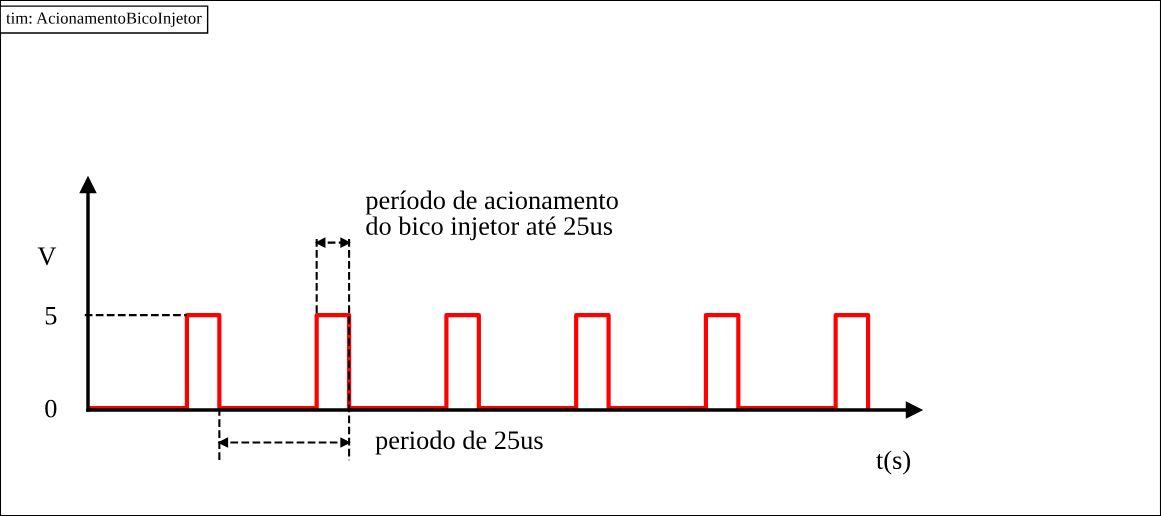  What do you see at coordinates (47, 256) in the screenshot?
I see `y-axis-title: V` at bounding box center [47, 256].